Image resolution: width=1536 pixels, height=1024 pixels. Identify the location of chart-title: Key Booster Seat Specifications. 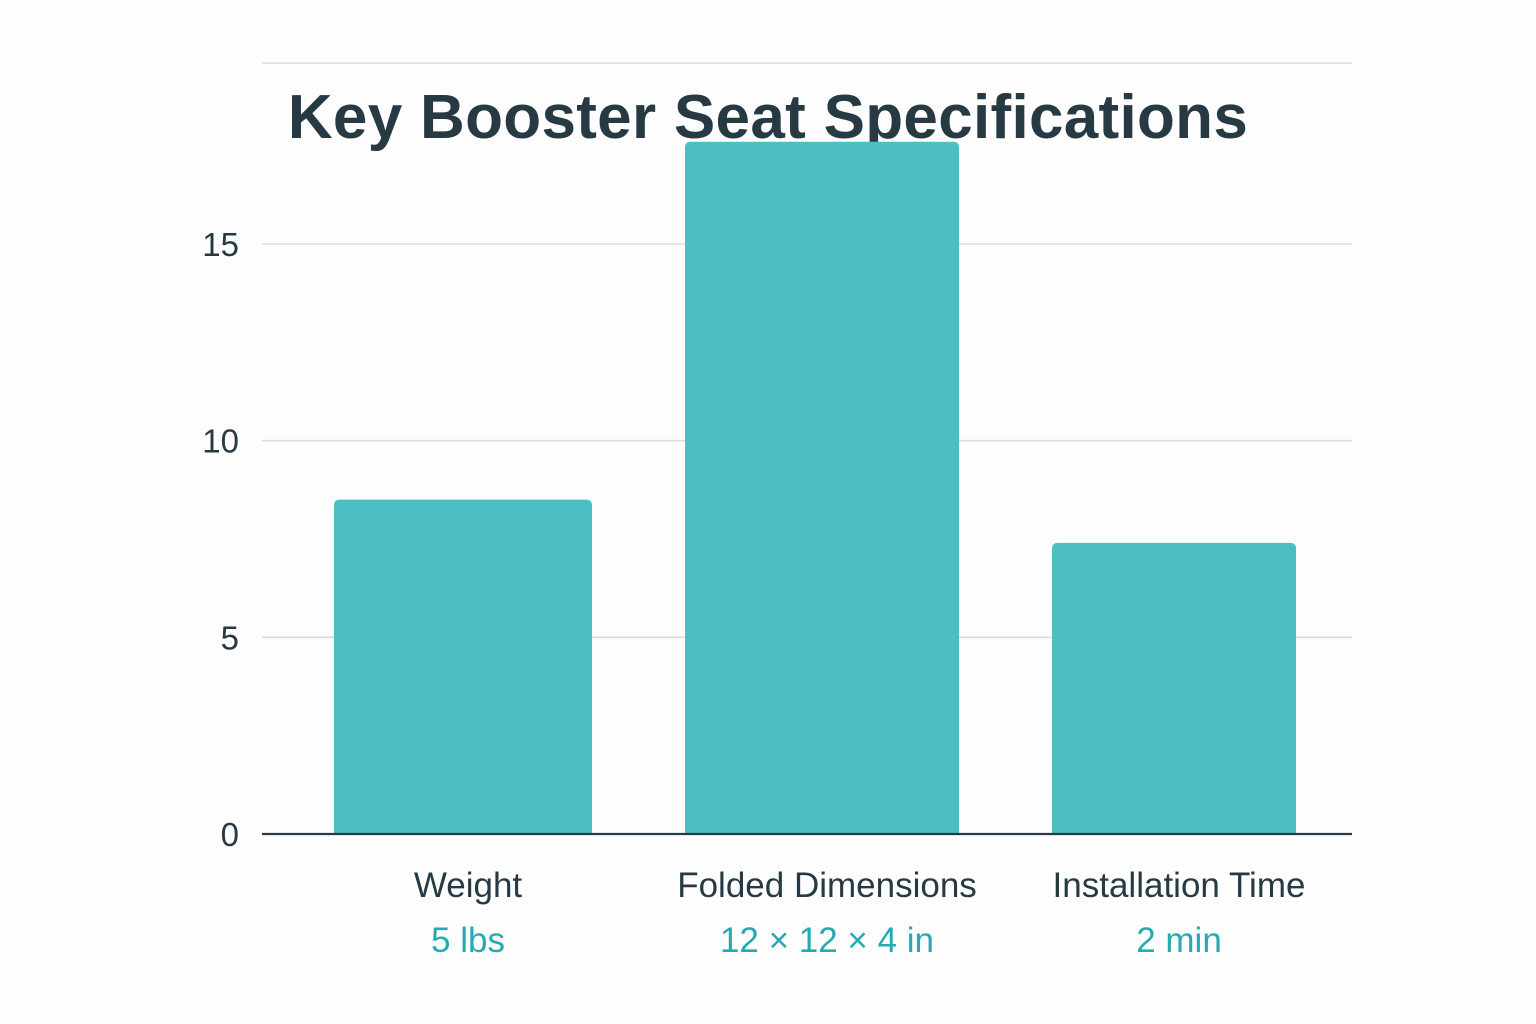
(768, 117).